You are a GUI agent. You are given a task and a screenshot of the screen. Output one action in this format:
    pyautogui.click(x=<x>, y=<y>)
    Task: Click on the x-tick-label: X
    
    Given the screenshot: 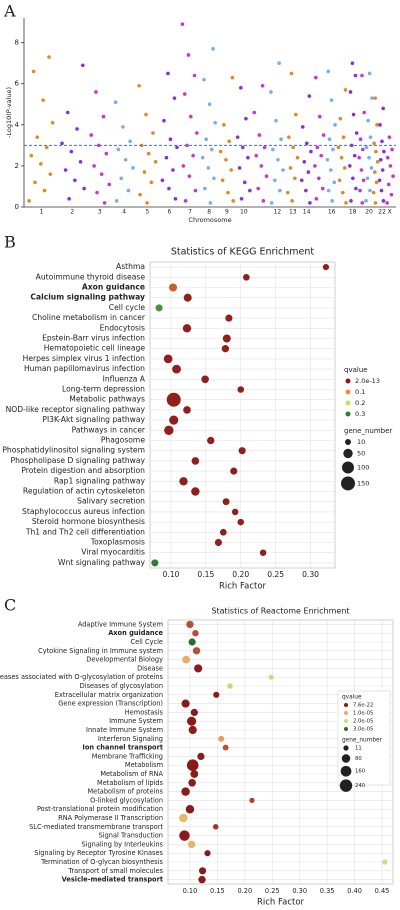 What is the action you would take?
    pyautogui.click(x=390, y=212)
    